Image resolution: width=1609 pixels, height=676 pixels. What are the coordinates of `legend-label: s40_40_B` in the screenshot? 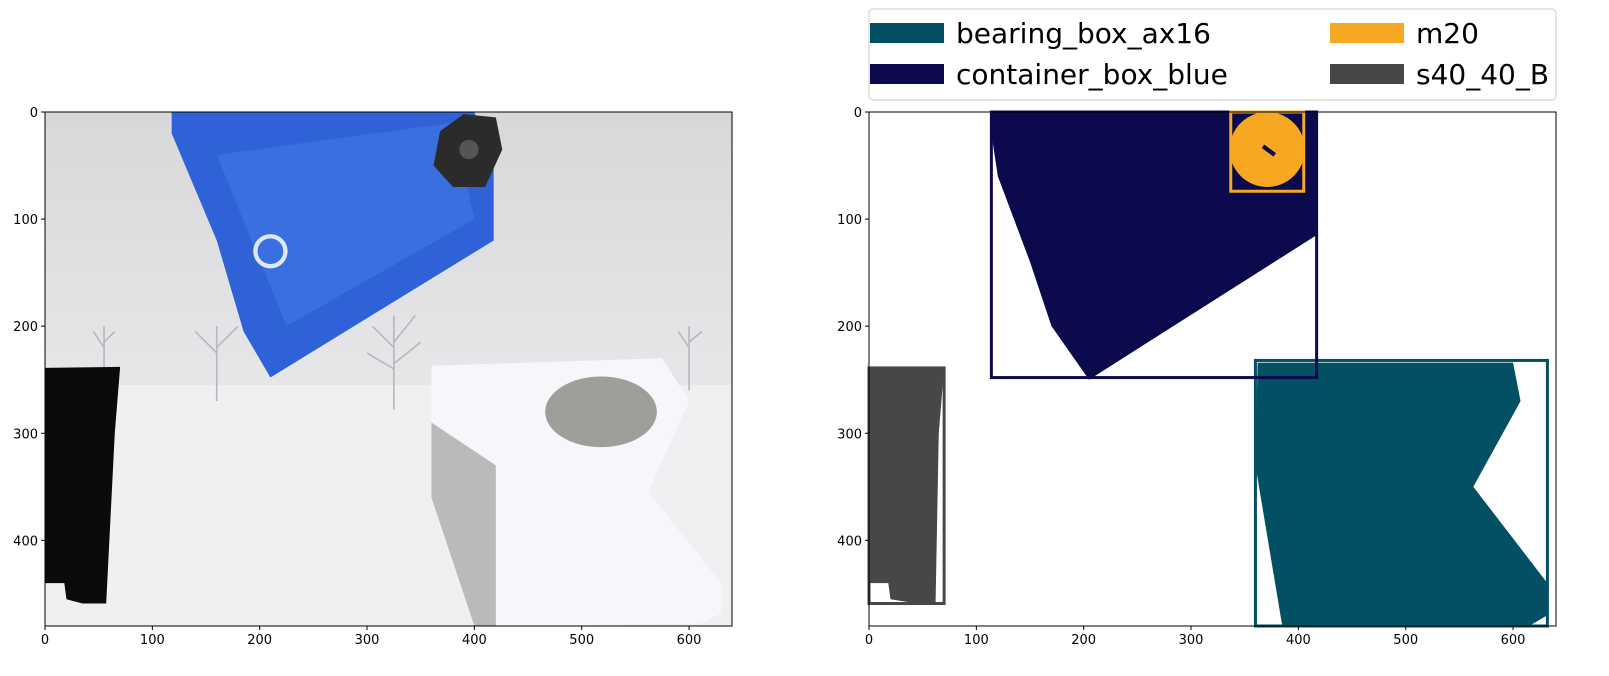 It's located at (1482, 74).